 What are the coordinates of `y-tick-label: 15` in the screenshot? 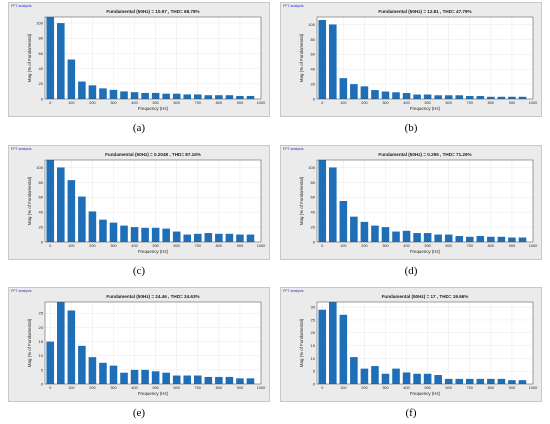 It's located at (41, 341).